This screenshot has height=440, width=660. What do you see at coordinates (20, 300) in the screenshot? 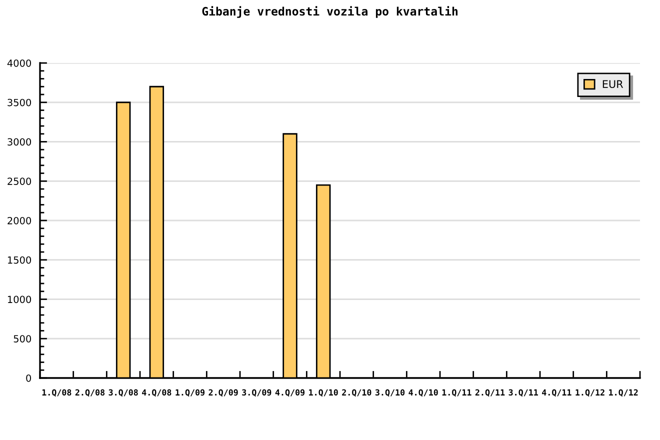
I see `y-tick-label: 1000` at bounding box center [20, 300].